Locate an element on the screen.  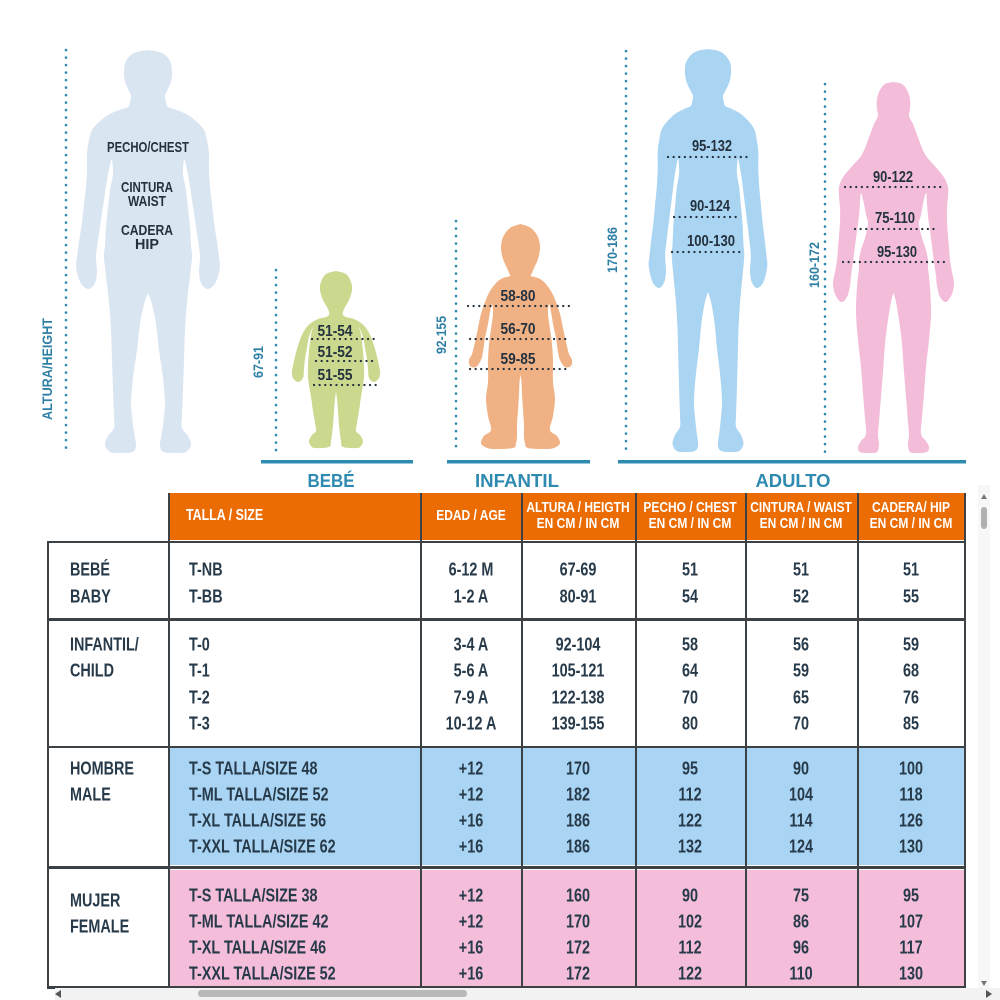
svg-text: 95-130 is located at coordinates (897, 252).